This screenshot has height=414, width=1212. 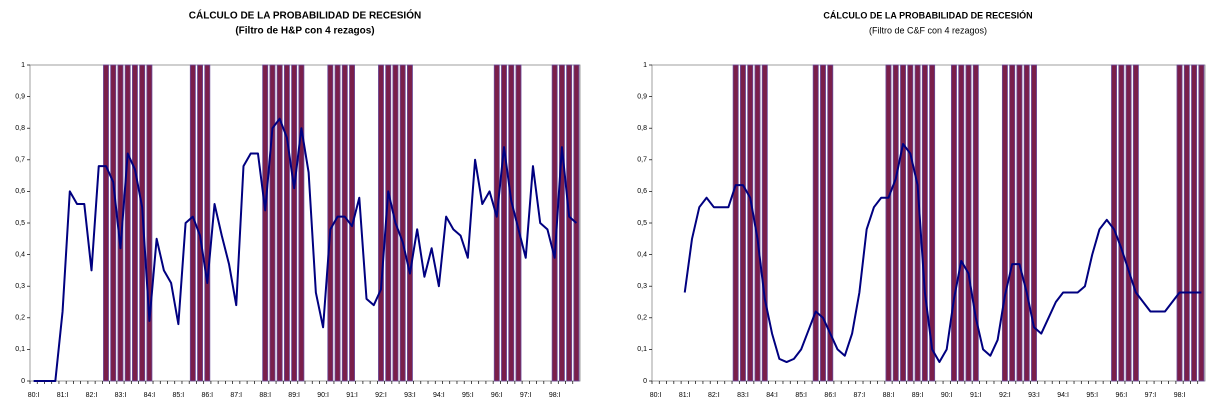 What do you see at coordinates (1151, 395) in the screenshot?
I see `x-tick-label: 97:I` at bounding box center [1151, 395].